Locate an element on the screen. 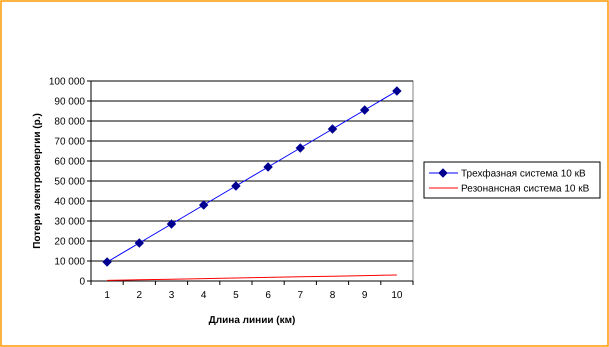 Image resolution: width=609 pixels, height=347 pixels. legend-label: Трехфазная система 10 кВ is located at coordinates (523, 174).